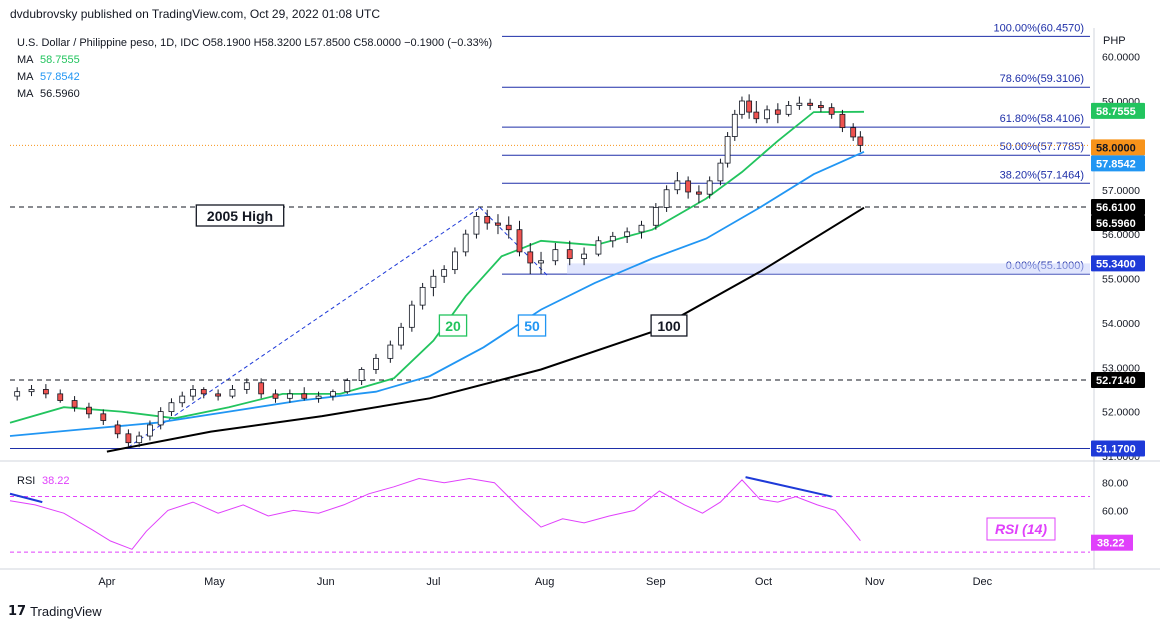  I want to click on rsi-title-value: 38.22, so click(56, 481).